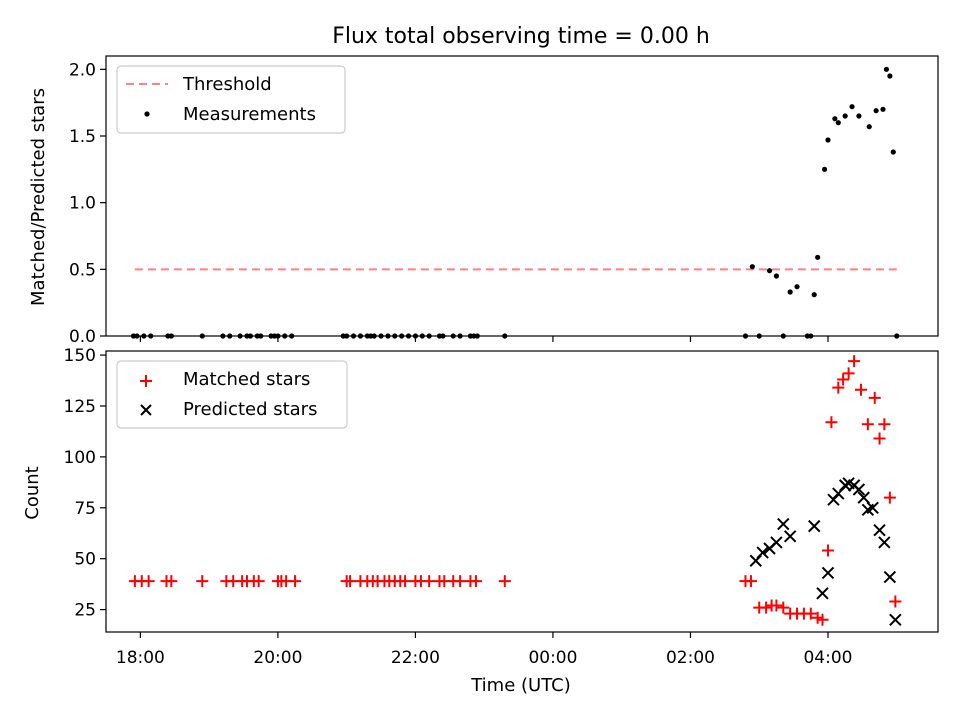  I want to click on legend-measurements-swatch, so click(147, 114).